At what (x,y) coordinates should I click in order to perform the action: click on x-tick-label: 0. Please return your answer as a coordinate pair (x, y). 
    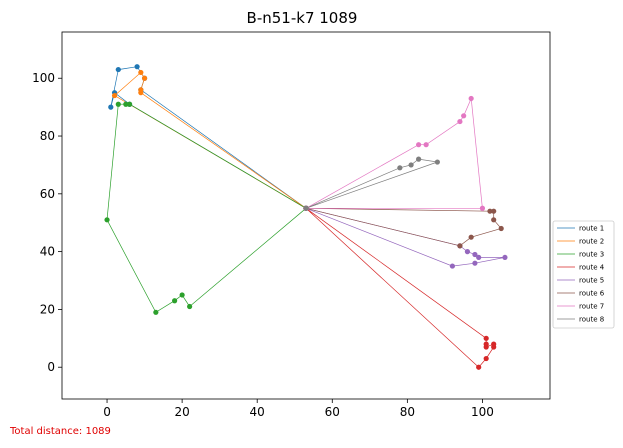
    Looking at the image, I should click on (107, 412).